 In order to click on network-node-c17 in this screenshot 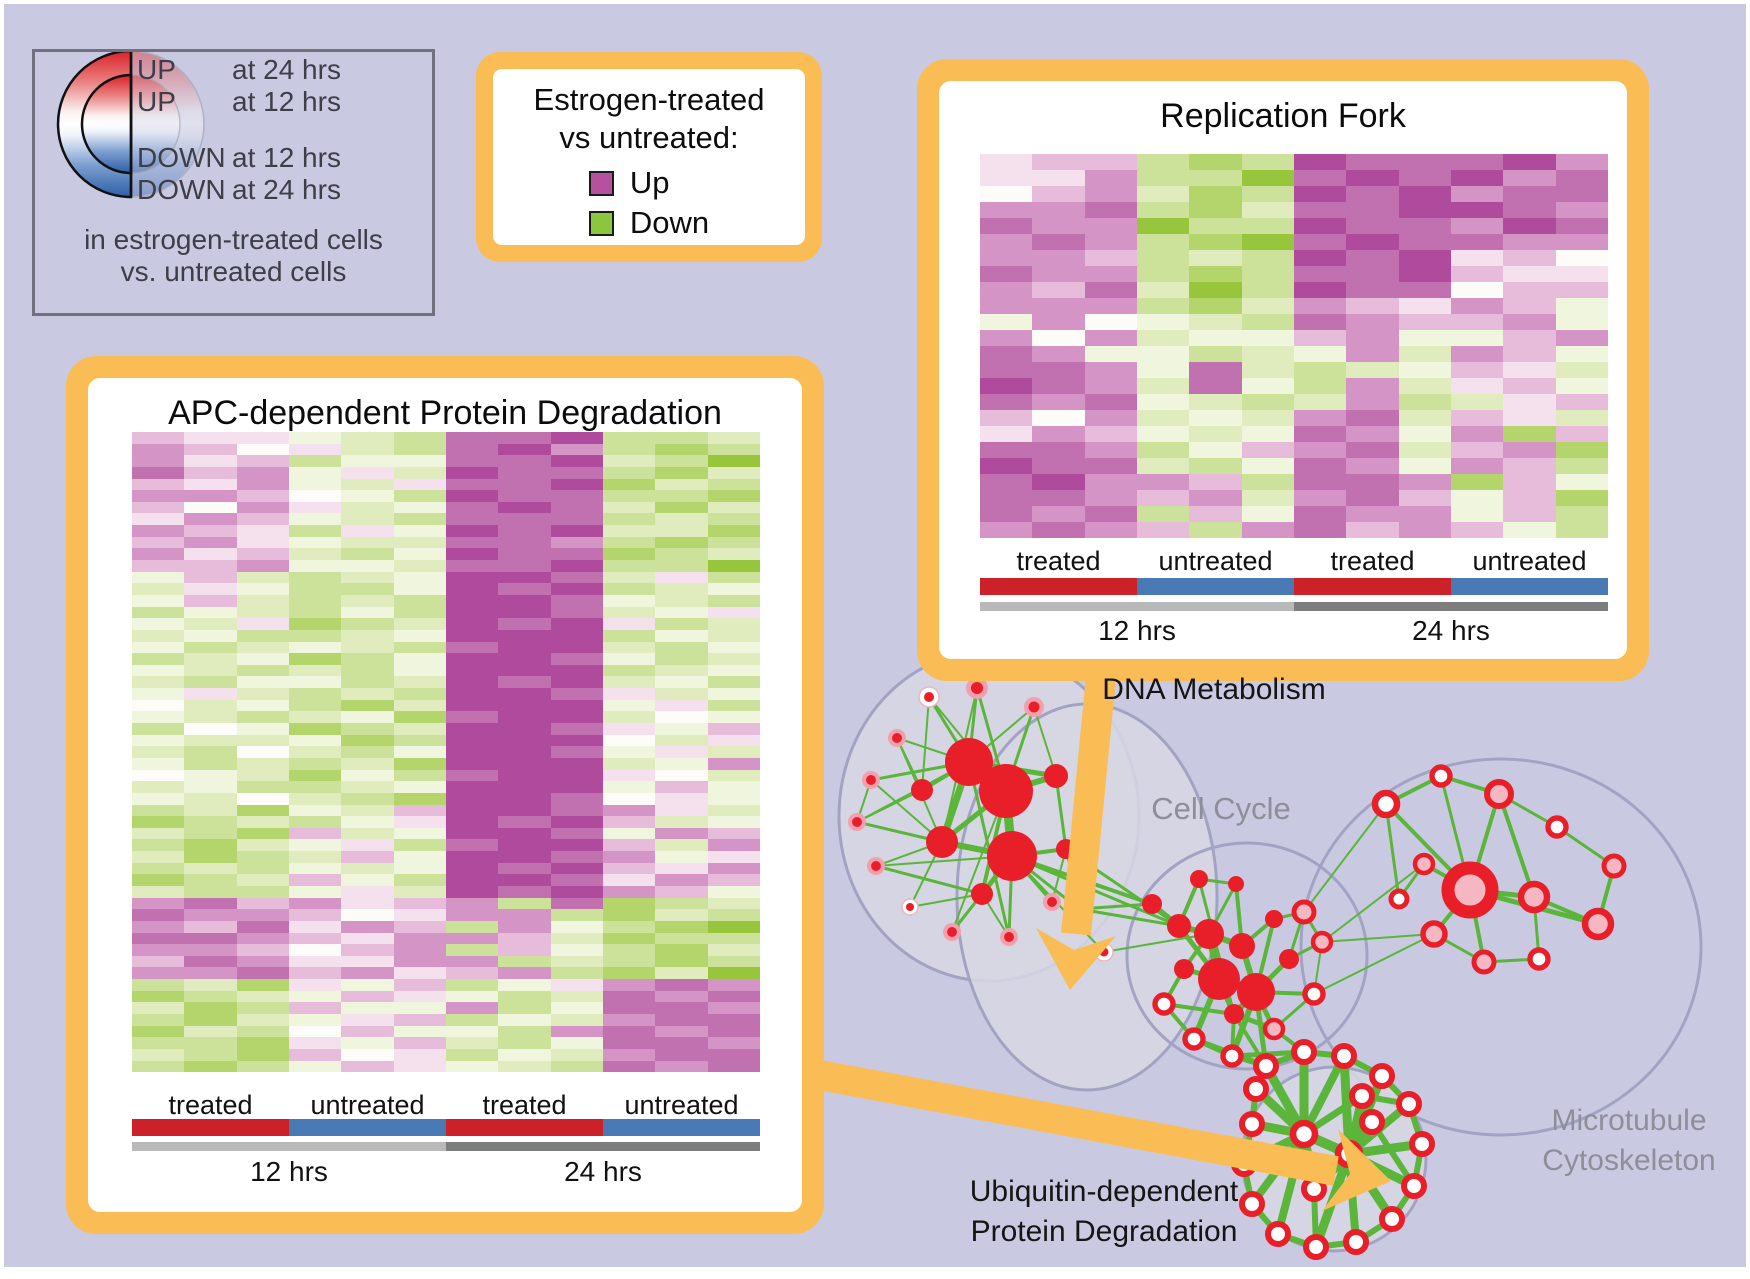, I will do `click(1236, 884)`.